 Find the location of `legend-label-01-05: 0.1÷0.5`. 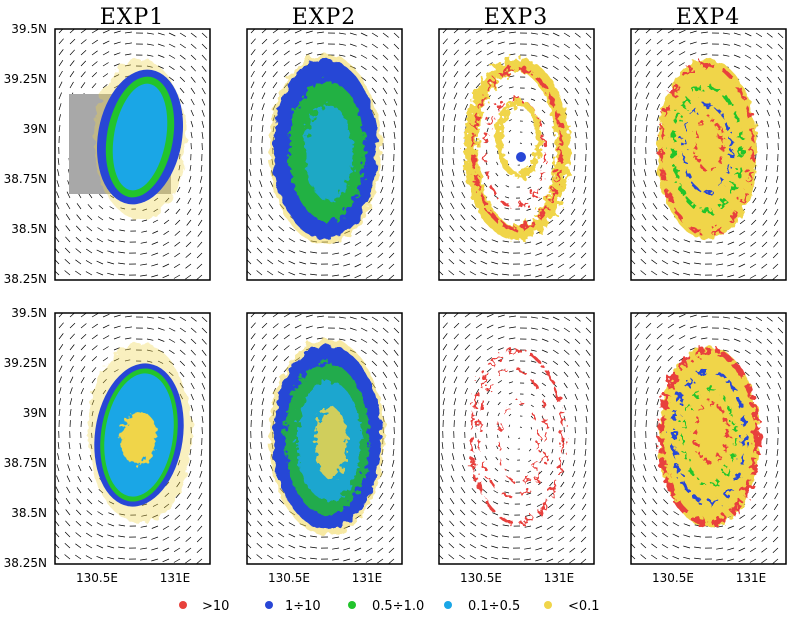

legend-label-01-05: 0.1÷0.5 is located at coordinates (494, 606).